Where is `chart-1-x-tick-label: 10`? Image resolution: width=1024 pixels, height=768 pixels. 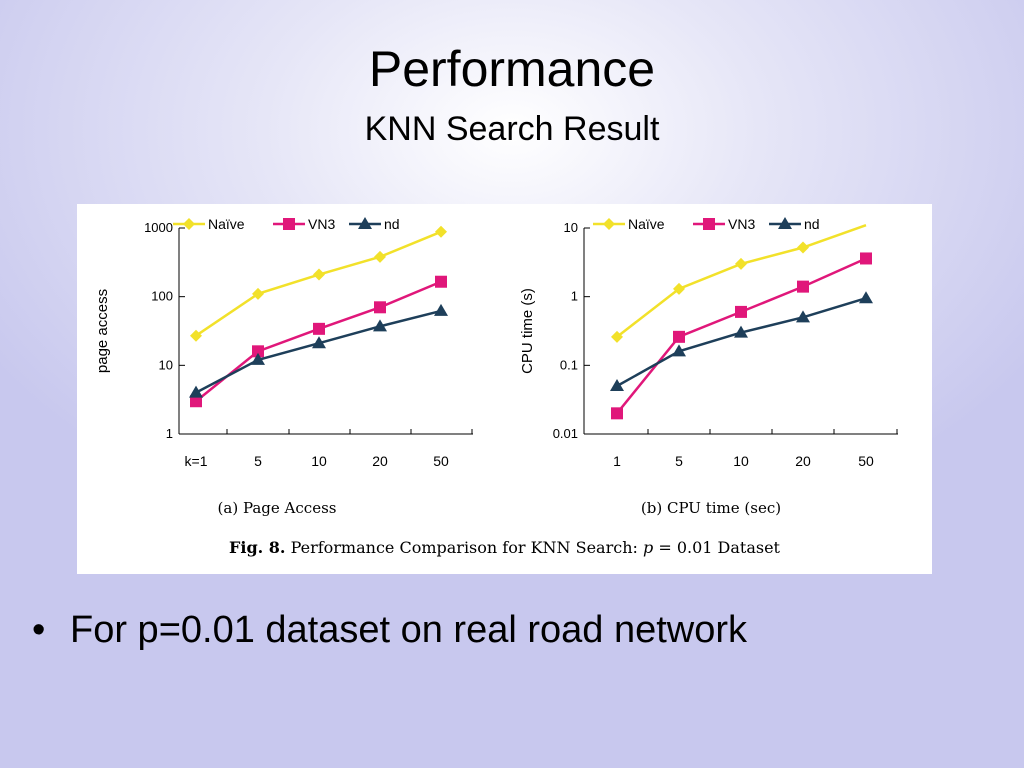 chart-1-x-tick-label: 10 is located at coordinates (741, 461).